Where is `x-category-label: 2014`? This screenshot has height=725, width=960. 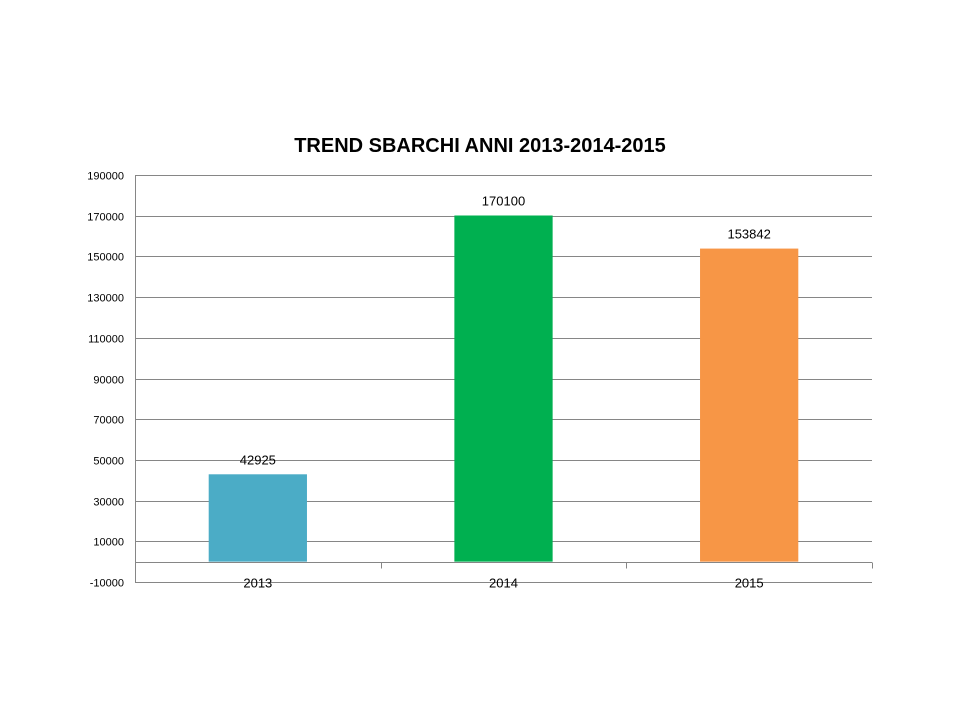 x-category-label: 2014 is located at coordinates (503, 583).